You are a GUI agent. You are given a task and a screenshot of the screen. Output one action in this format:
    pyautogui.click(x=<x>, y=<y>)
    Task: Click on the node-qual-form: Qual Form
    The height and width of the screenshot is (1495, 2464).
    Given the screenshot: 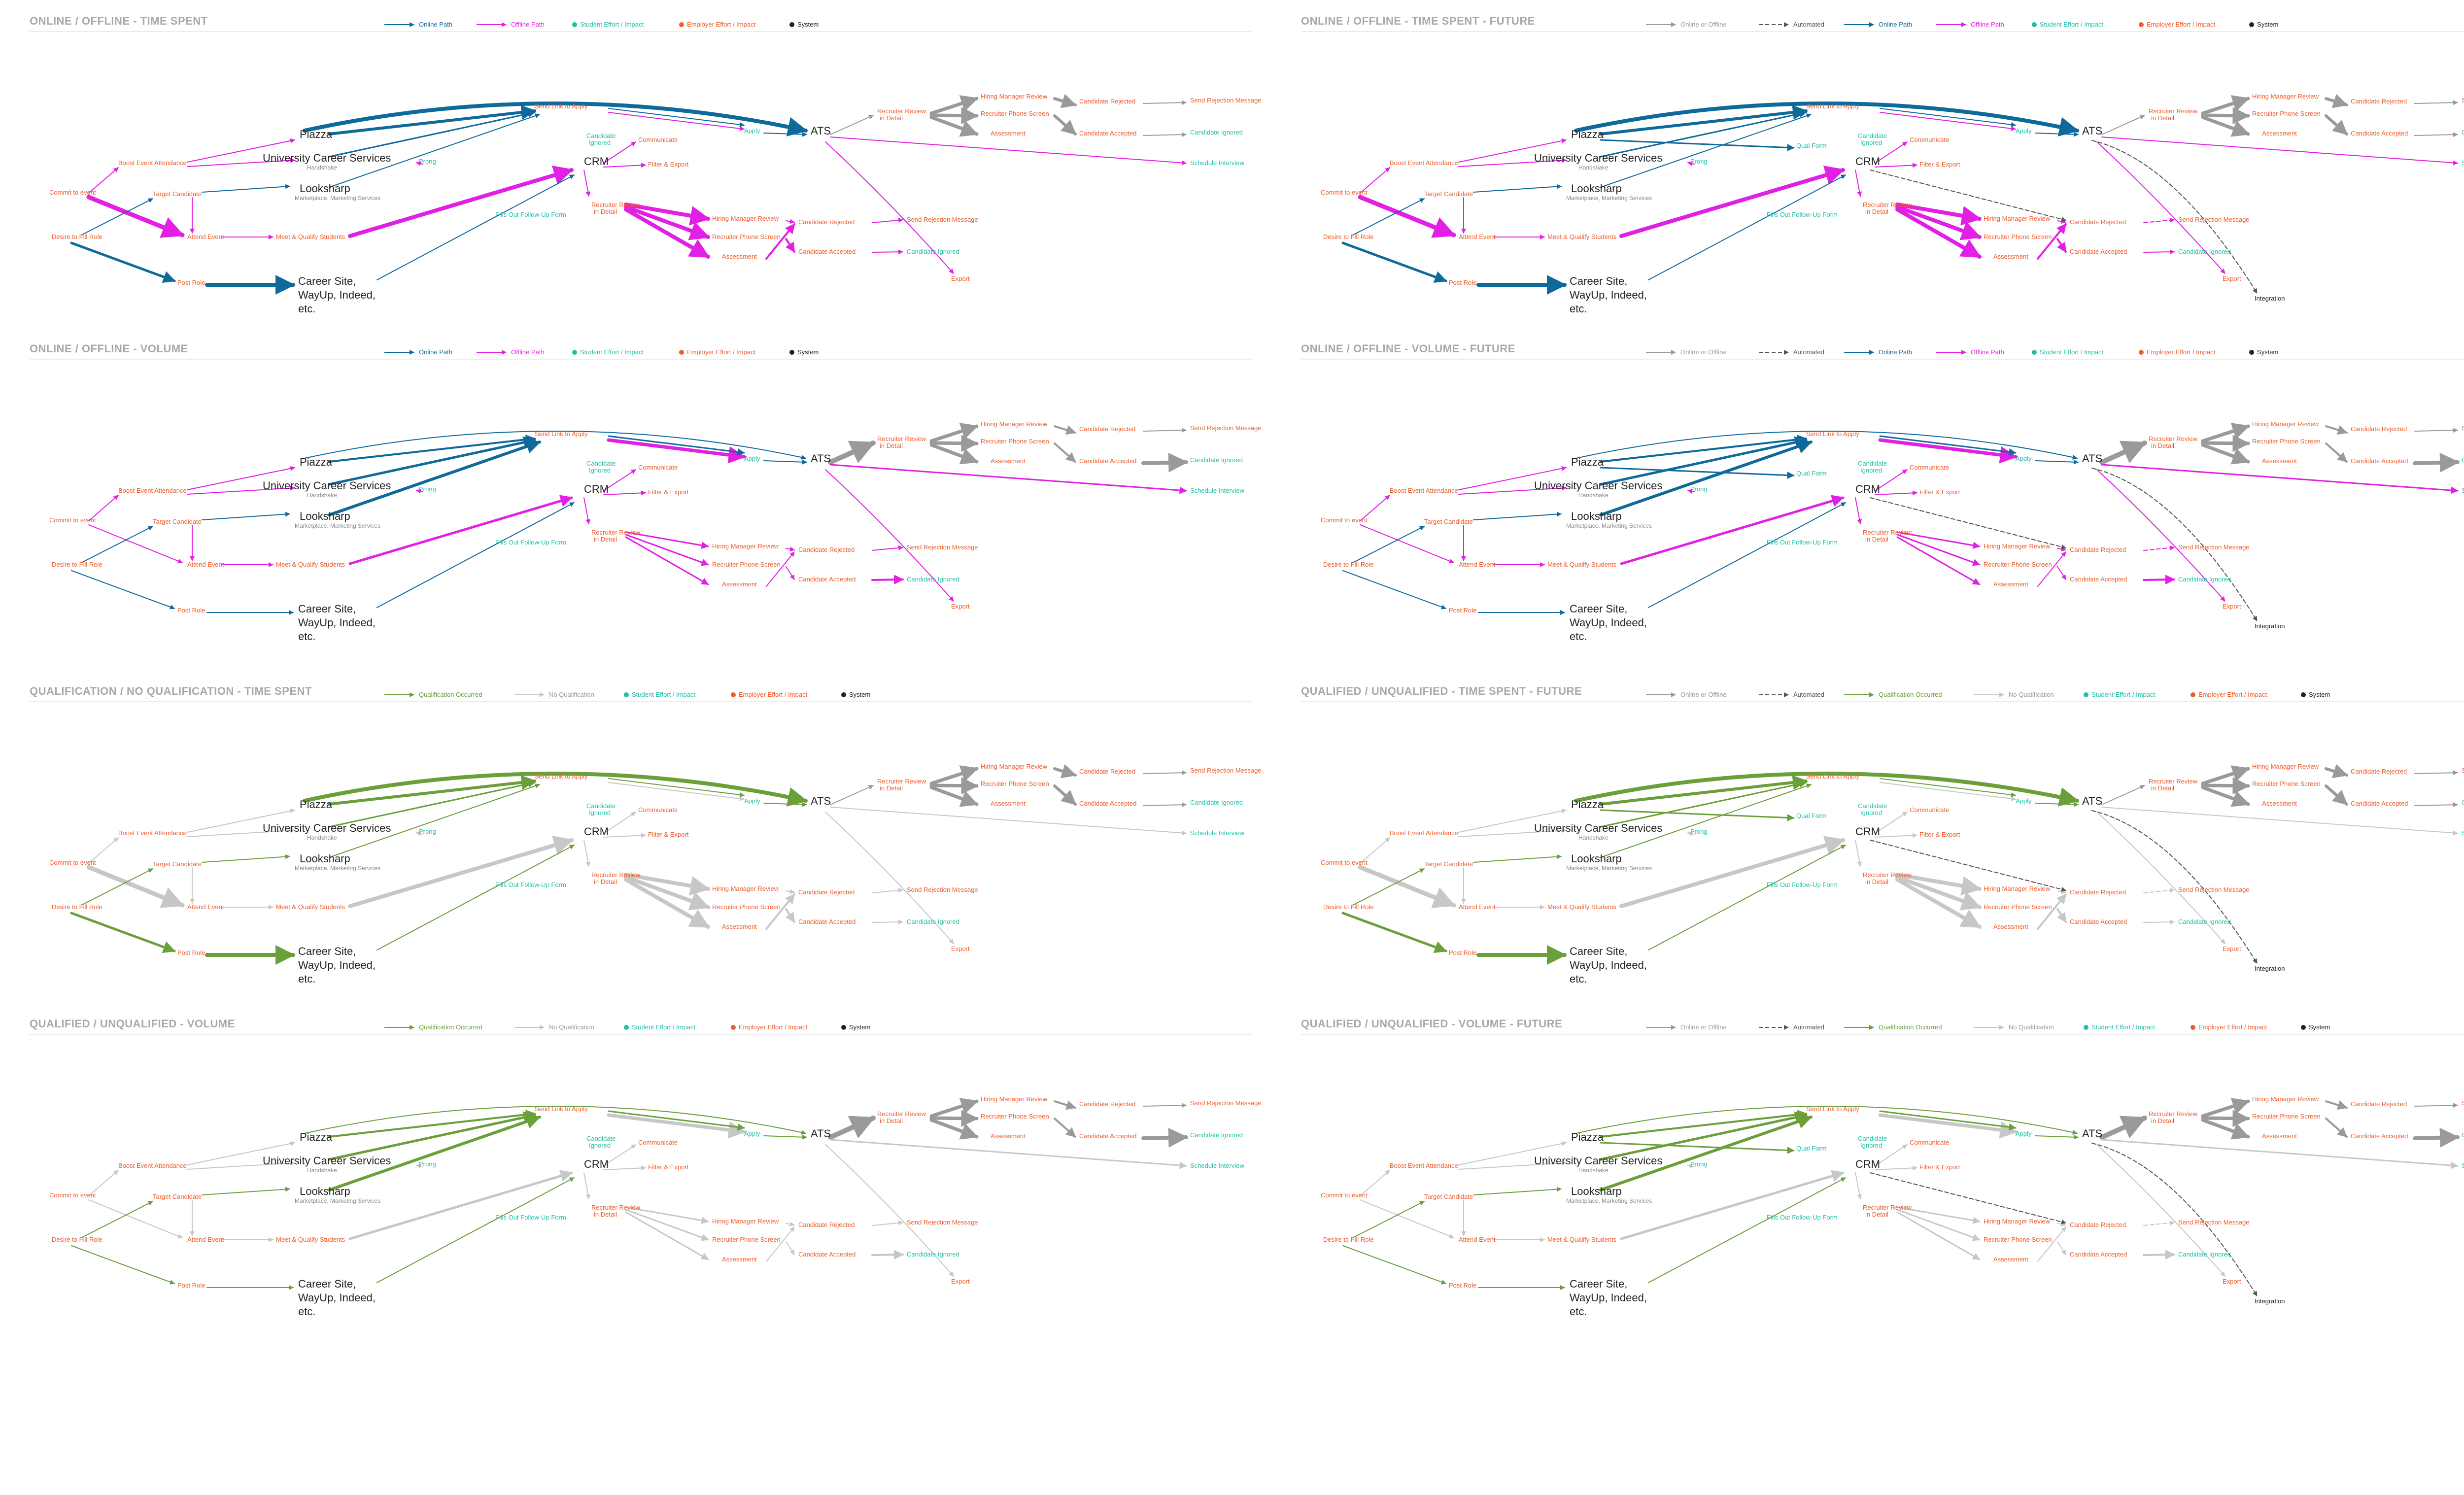 What is the action you would take?
    pyautogui.click(x=1811, y=145)
    